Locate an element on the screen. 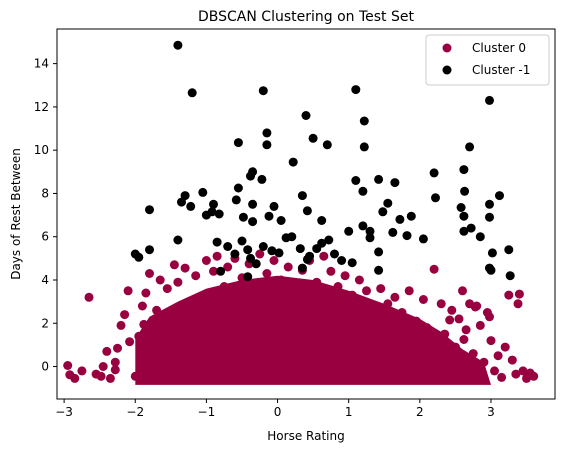  x-tick-label: 1 is located at coordinates (349, 412).